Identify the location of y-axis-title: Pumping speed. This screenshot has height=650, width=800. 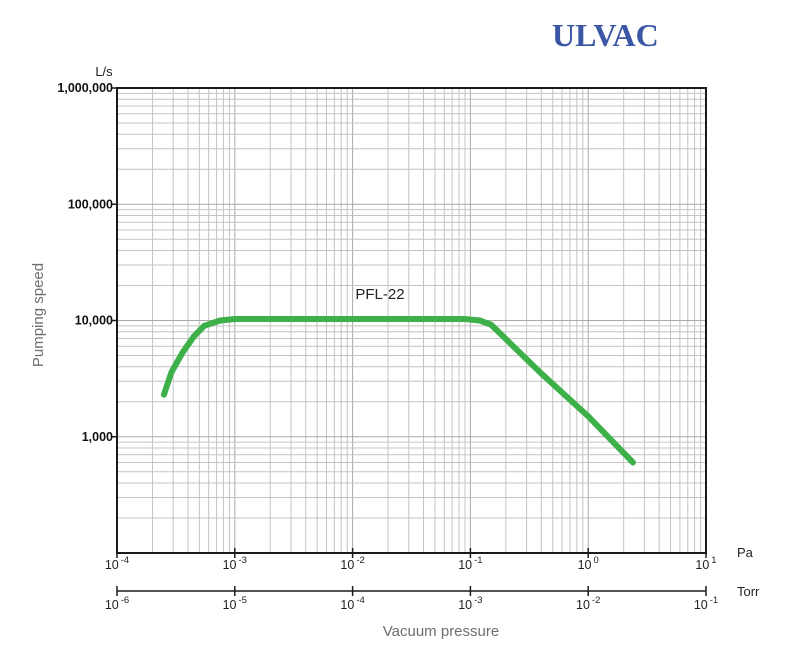
(38, 315).